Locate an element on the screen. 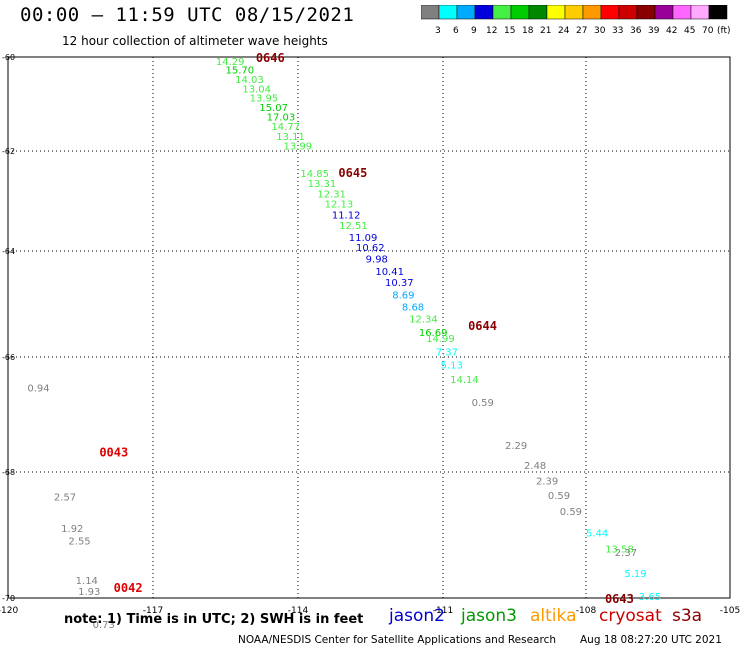  swh-value-label: 1.93 is located at coordinates (89, 592).